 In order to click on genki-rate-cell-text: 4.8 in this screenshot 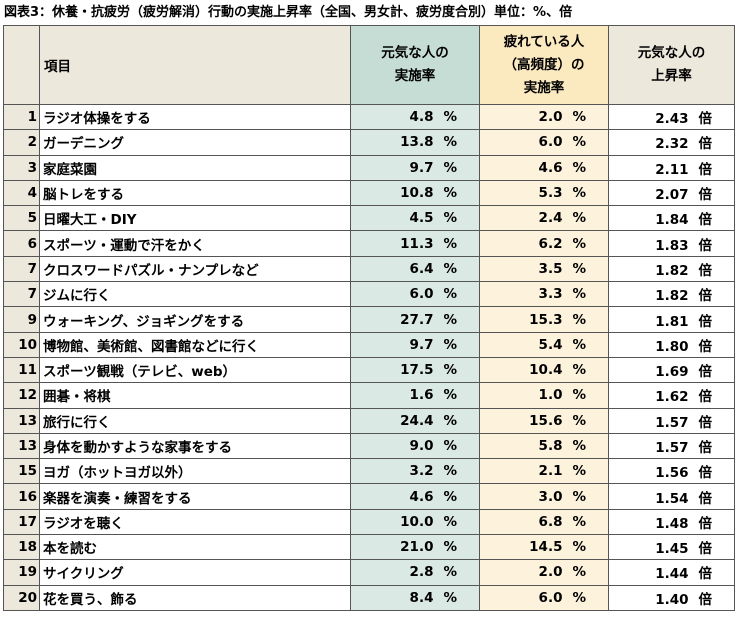, I will do `click(421, 117)`.